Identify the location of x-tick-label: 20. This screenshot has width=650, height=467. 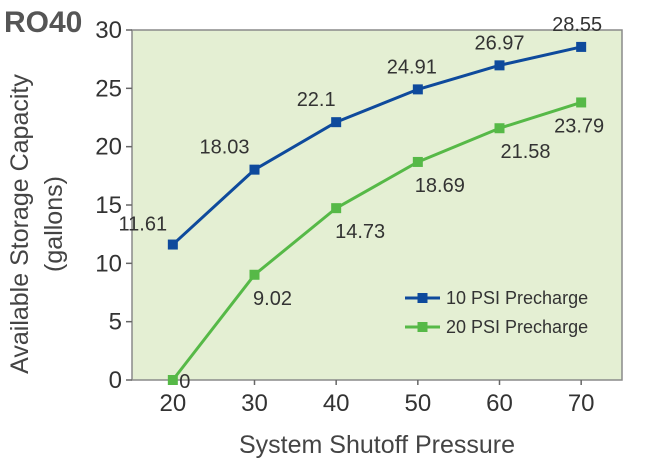
(172, 403).